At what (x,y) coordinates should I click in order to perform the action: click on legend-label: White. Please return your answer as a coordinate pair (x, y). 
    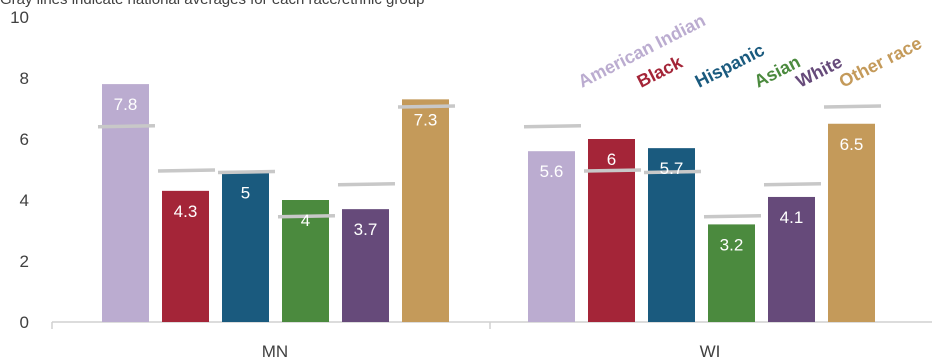
    Looking at the image, I should click on (819, 71).